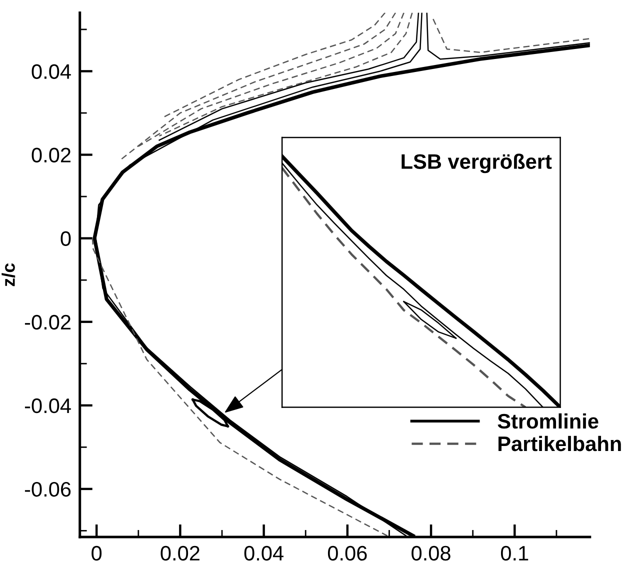 This screenshot has height=568, width=644. Describe the element at coordinates (47, 406) in the screenshot. I see `y-tick-label: -0.04` at that location.